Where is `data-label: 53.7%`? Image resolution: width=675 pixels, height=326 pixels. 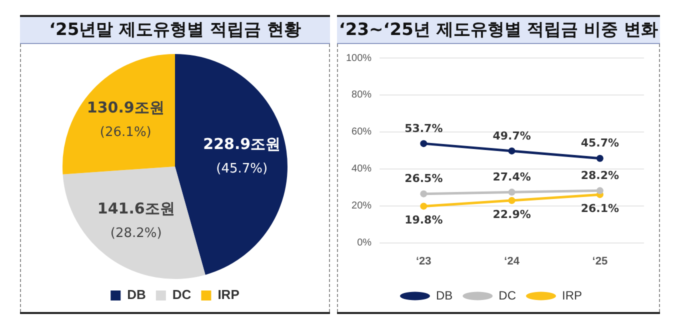
data-label: 53.7% is located at coordinates (423, 128).